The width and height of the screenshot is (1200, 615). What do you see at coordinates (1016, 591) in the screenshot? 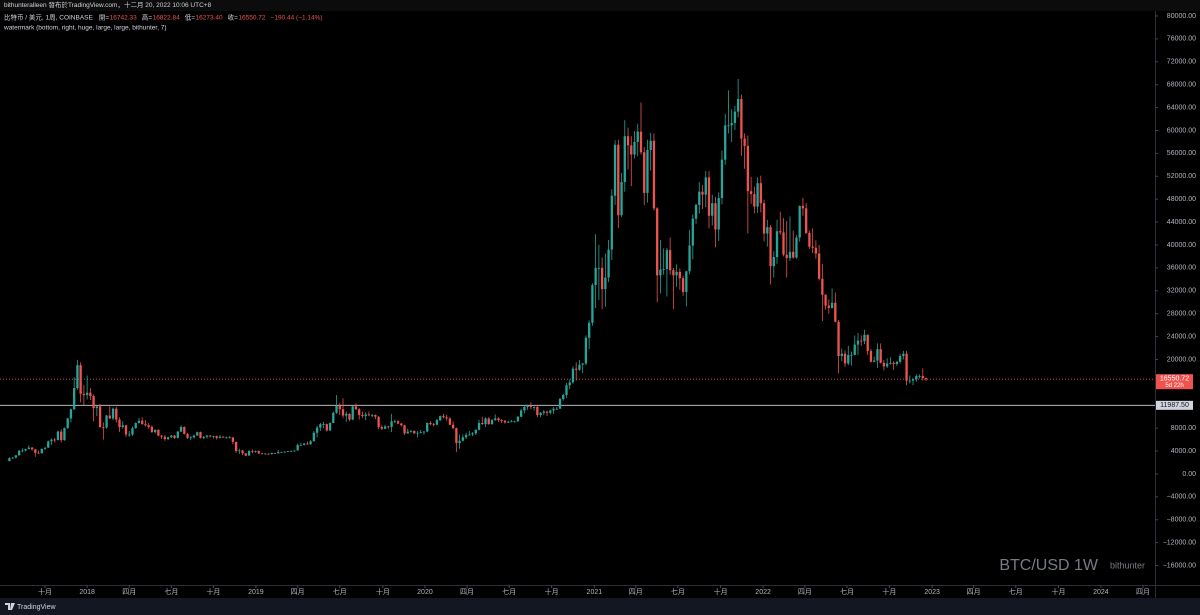
I see `x-tick-label: 七月` at bounding box center [1016, 591].